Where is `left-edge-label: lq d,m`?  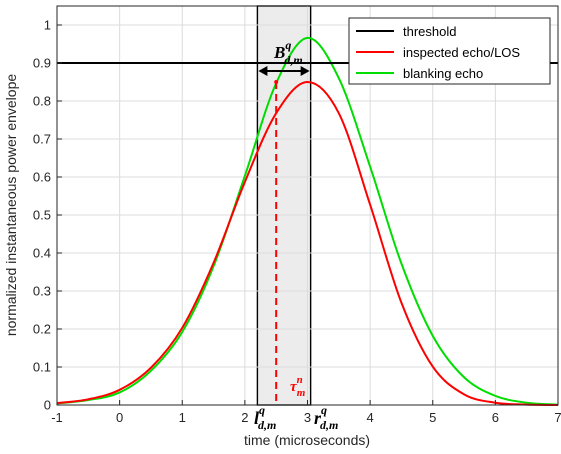 left-edge-label: lq d,m is located at coordinates (265, 417).